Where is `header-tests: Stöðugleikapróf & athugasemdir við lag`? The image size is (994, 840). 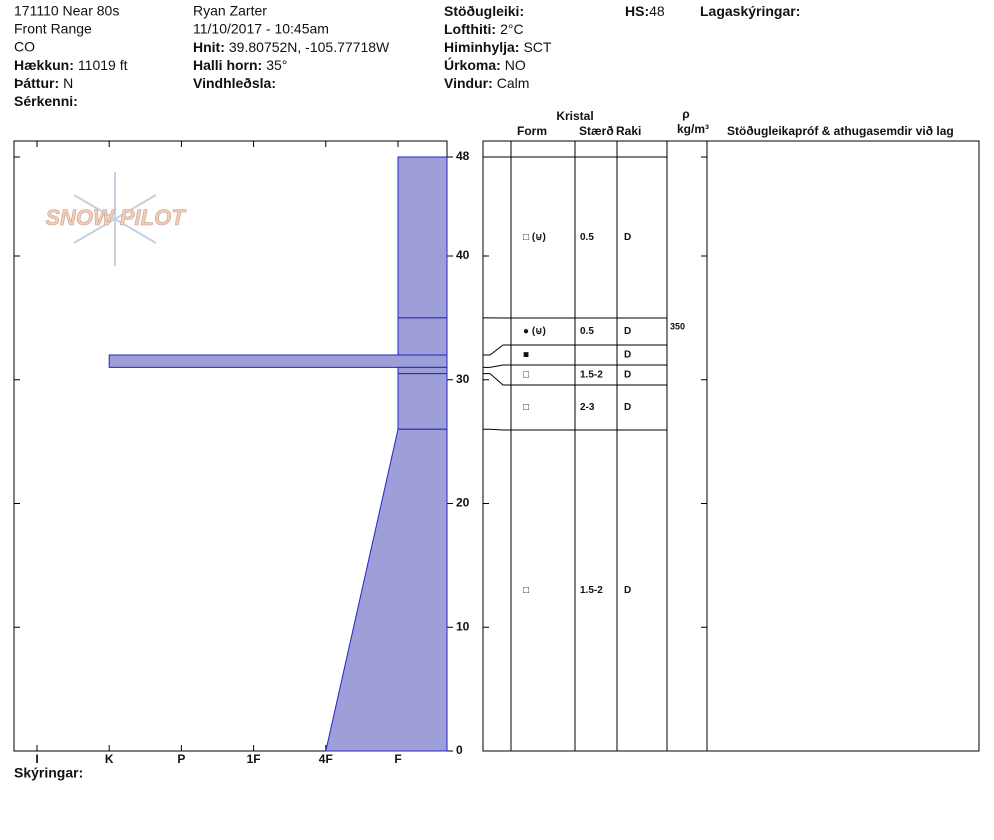 header-tests: Stöðugleikapróf & athugasemdir við lag is located at coordinates (840, 131).